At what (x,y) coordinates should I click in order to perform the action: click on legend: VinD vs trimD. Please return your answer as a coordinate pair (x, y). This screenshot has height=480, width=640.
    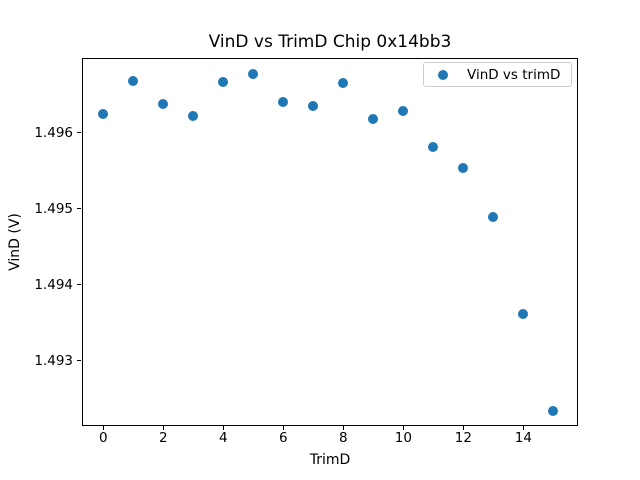
    Looking at the image, I should click on (497, 74).